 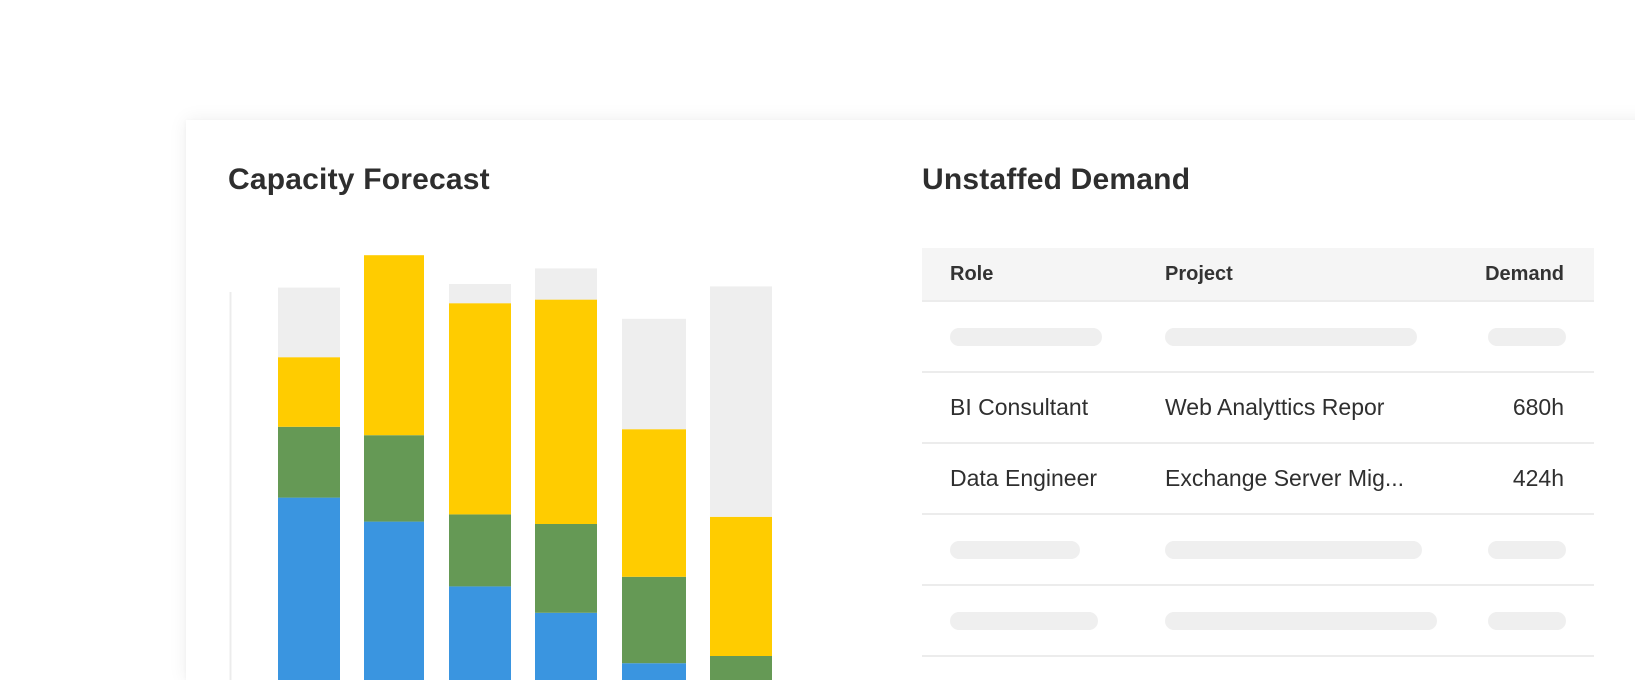 What do you see at coordinates (1275, 407) in the screenshot?
I see `row-project: Web Analyttics Repor` at bounding box center [1275, 407].